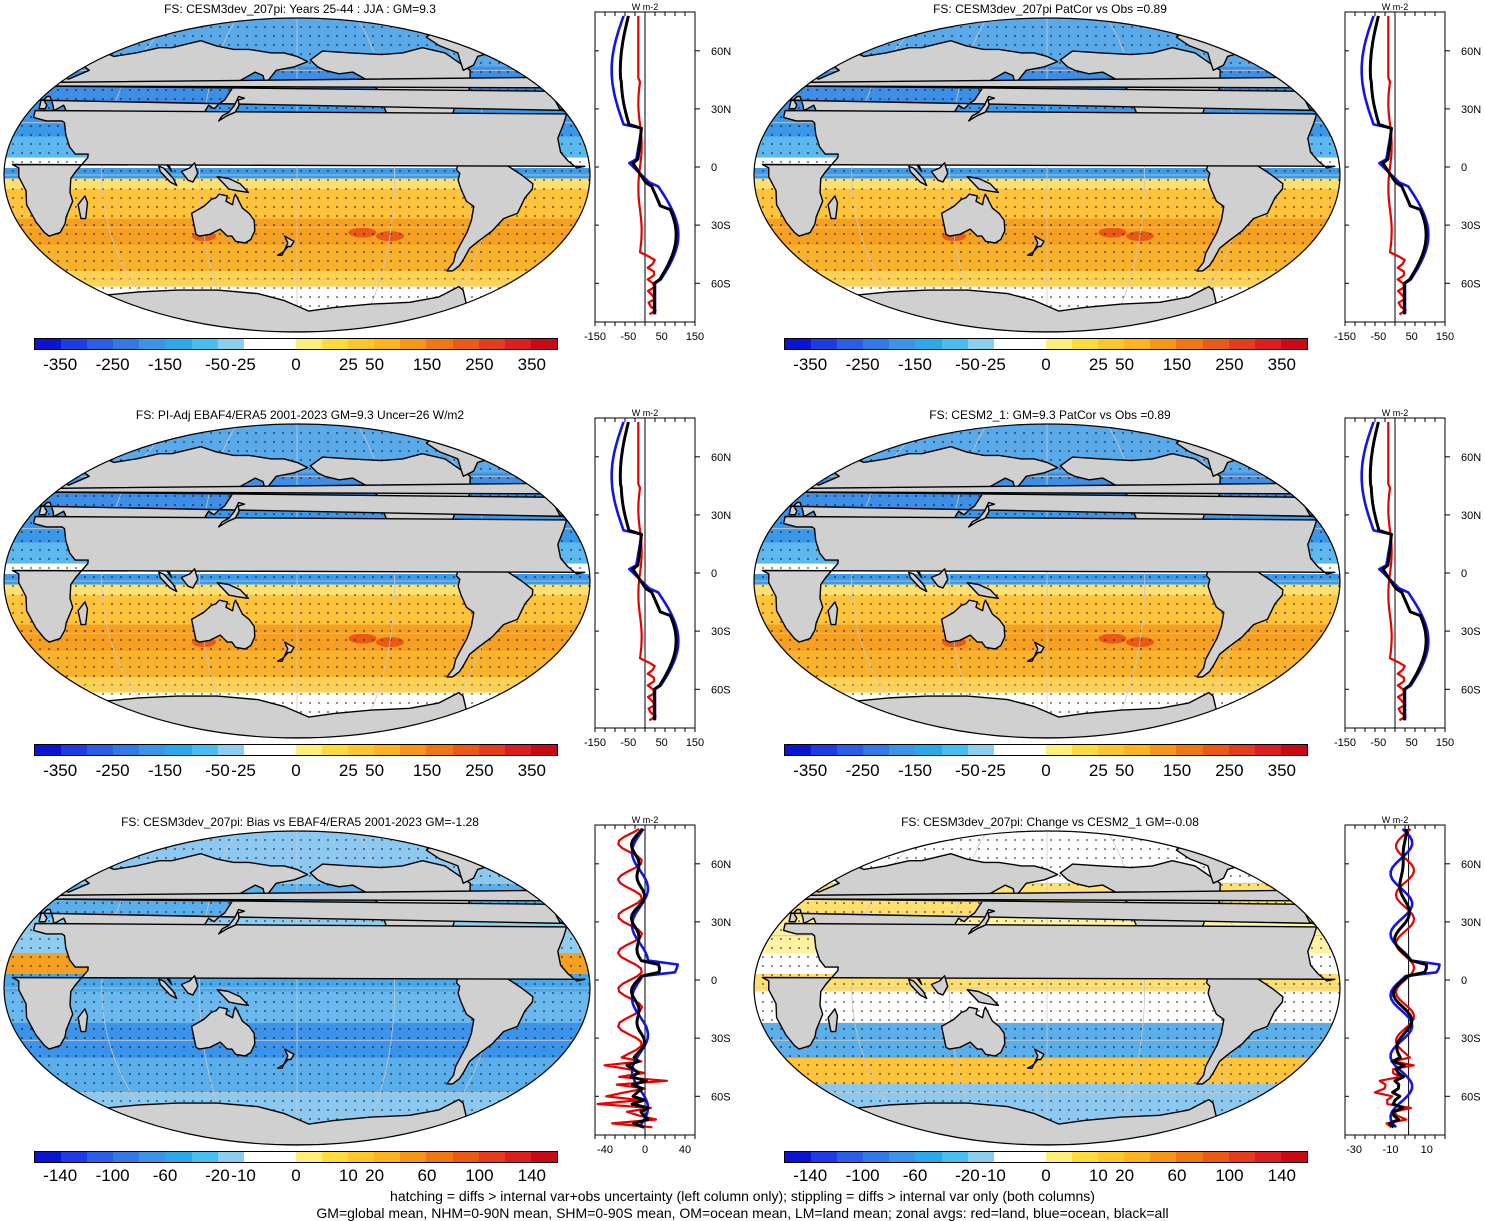 This screenshot has height=1221, width=1485. I want to click on lat-tick-label: 30S, so click(1471, 632).